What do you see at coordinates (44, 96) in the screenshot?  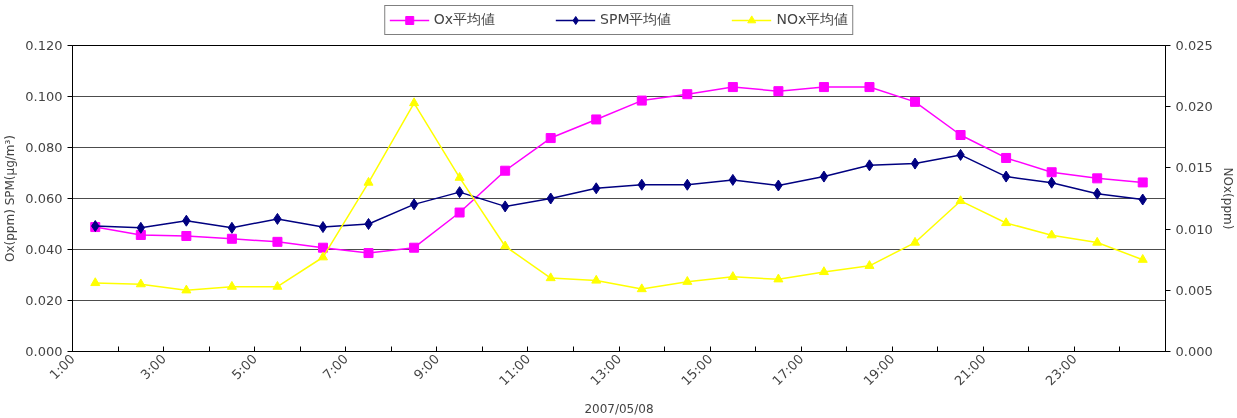 I see `y-tick-label: 0.100` at bounding box center [44, 96].